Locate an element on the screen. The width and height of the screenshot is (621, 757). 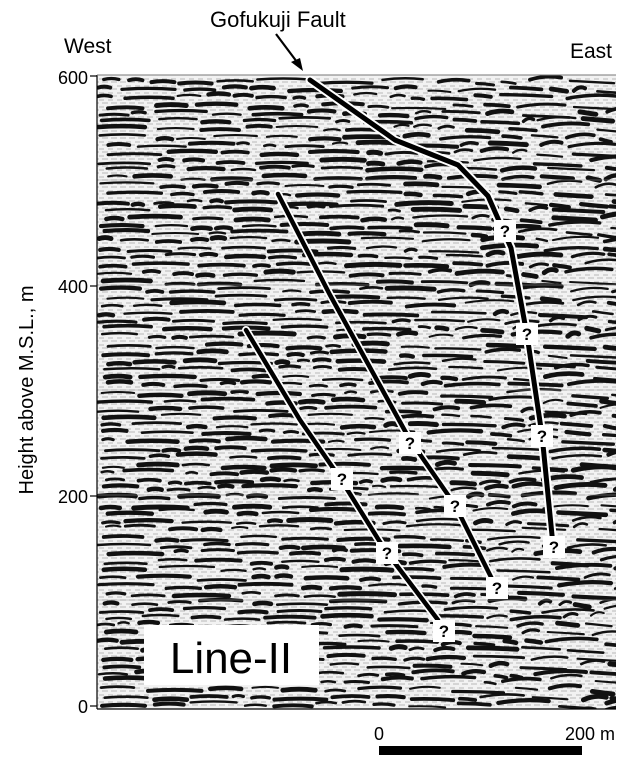
uncertain-marker: ? is located at coordinates (505, 231).